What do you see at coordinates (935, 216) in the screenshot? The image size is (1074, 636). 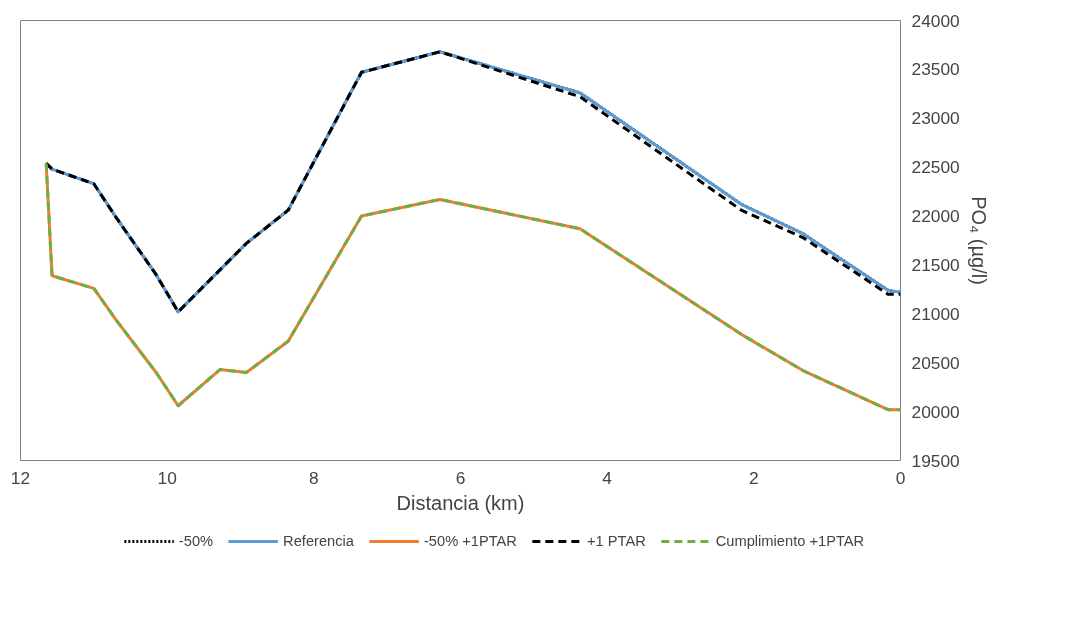 I see `y-tick-label: 22000` at bounding box center [935, 216].